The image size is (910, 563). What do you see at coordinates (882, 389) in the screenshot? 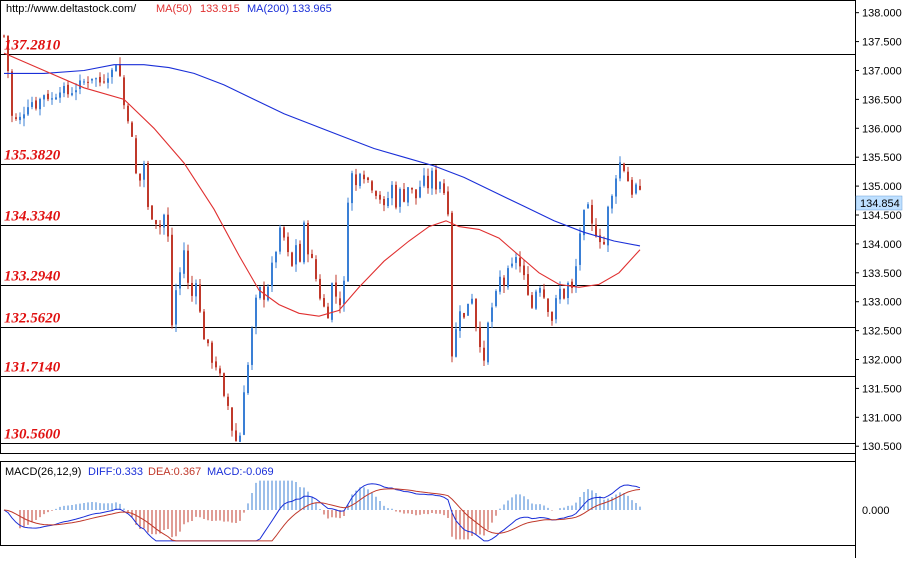
I see `price-tick-label-13: 131.500` at bounding box center [882, 389].